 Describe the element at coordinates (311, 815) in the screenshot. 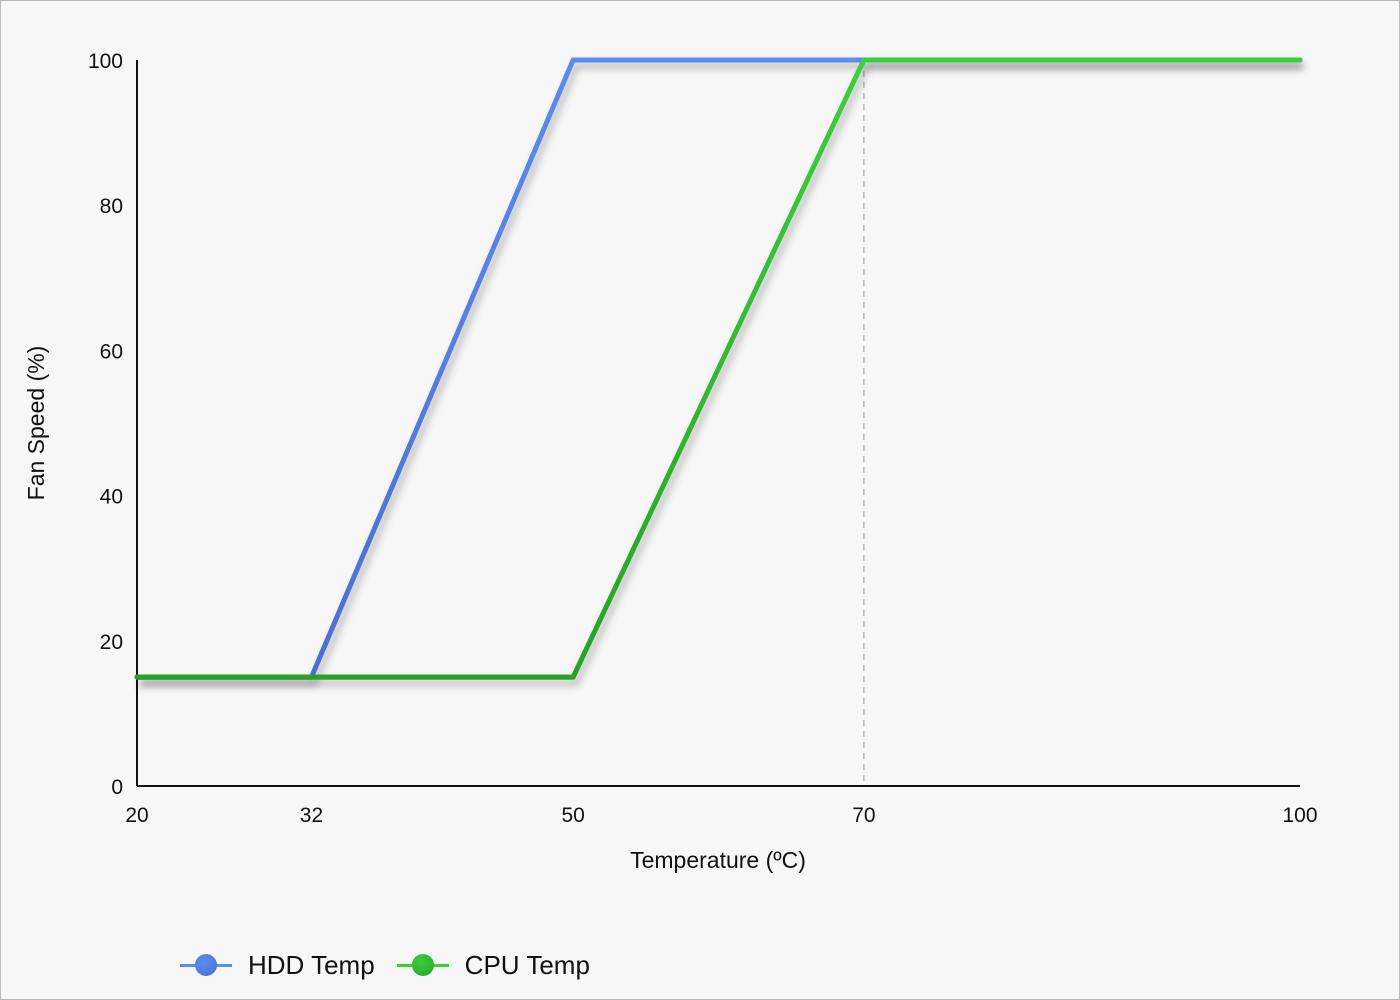

I see `x-tick-label: 32` at that location.